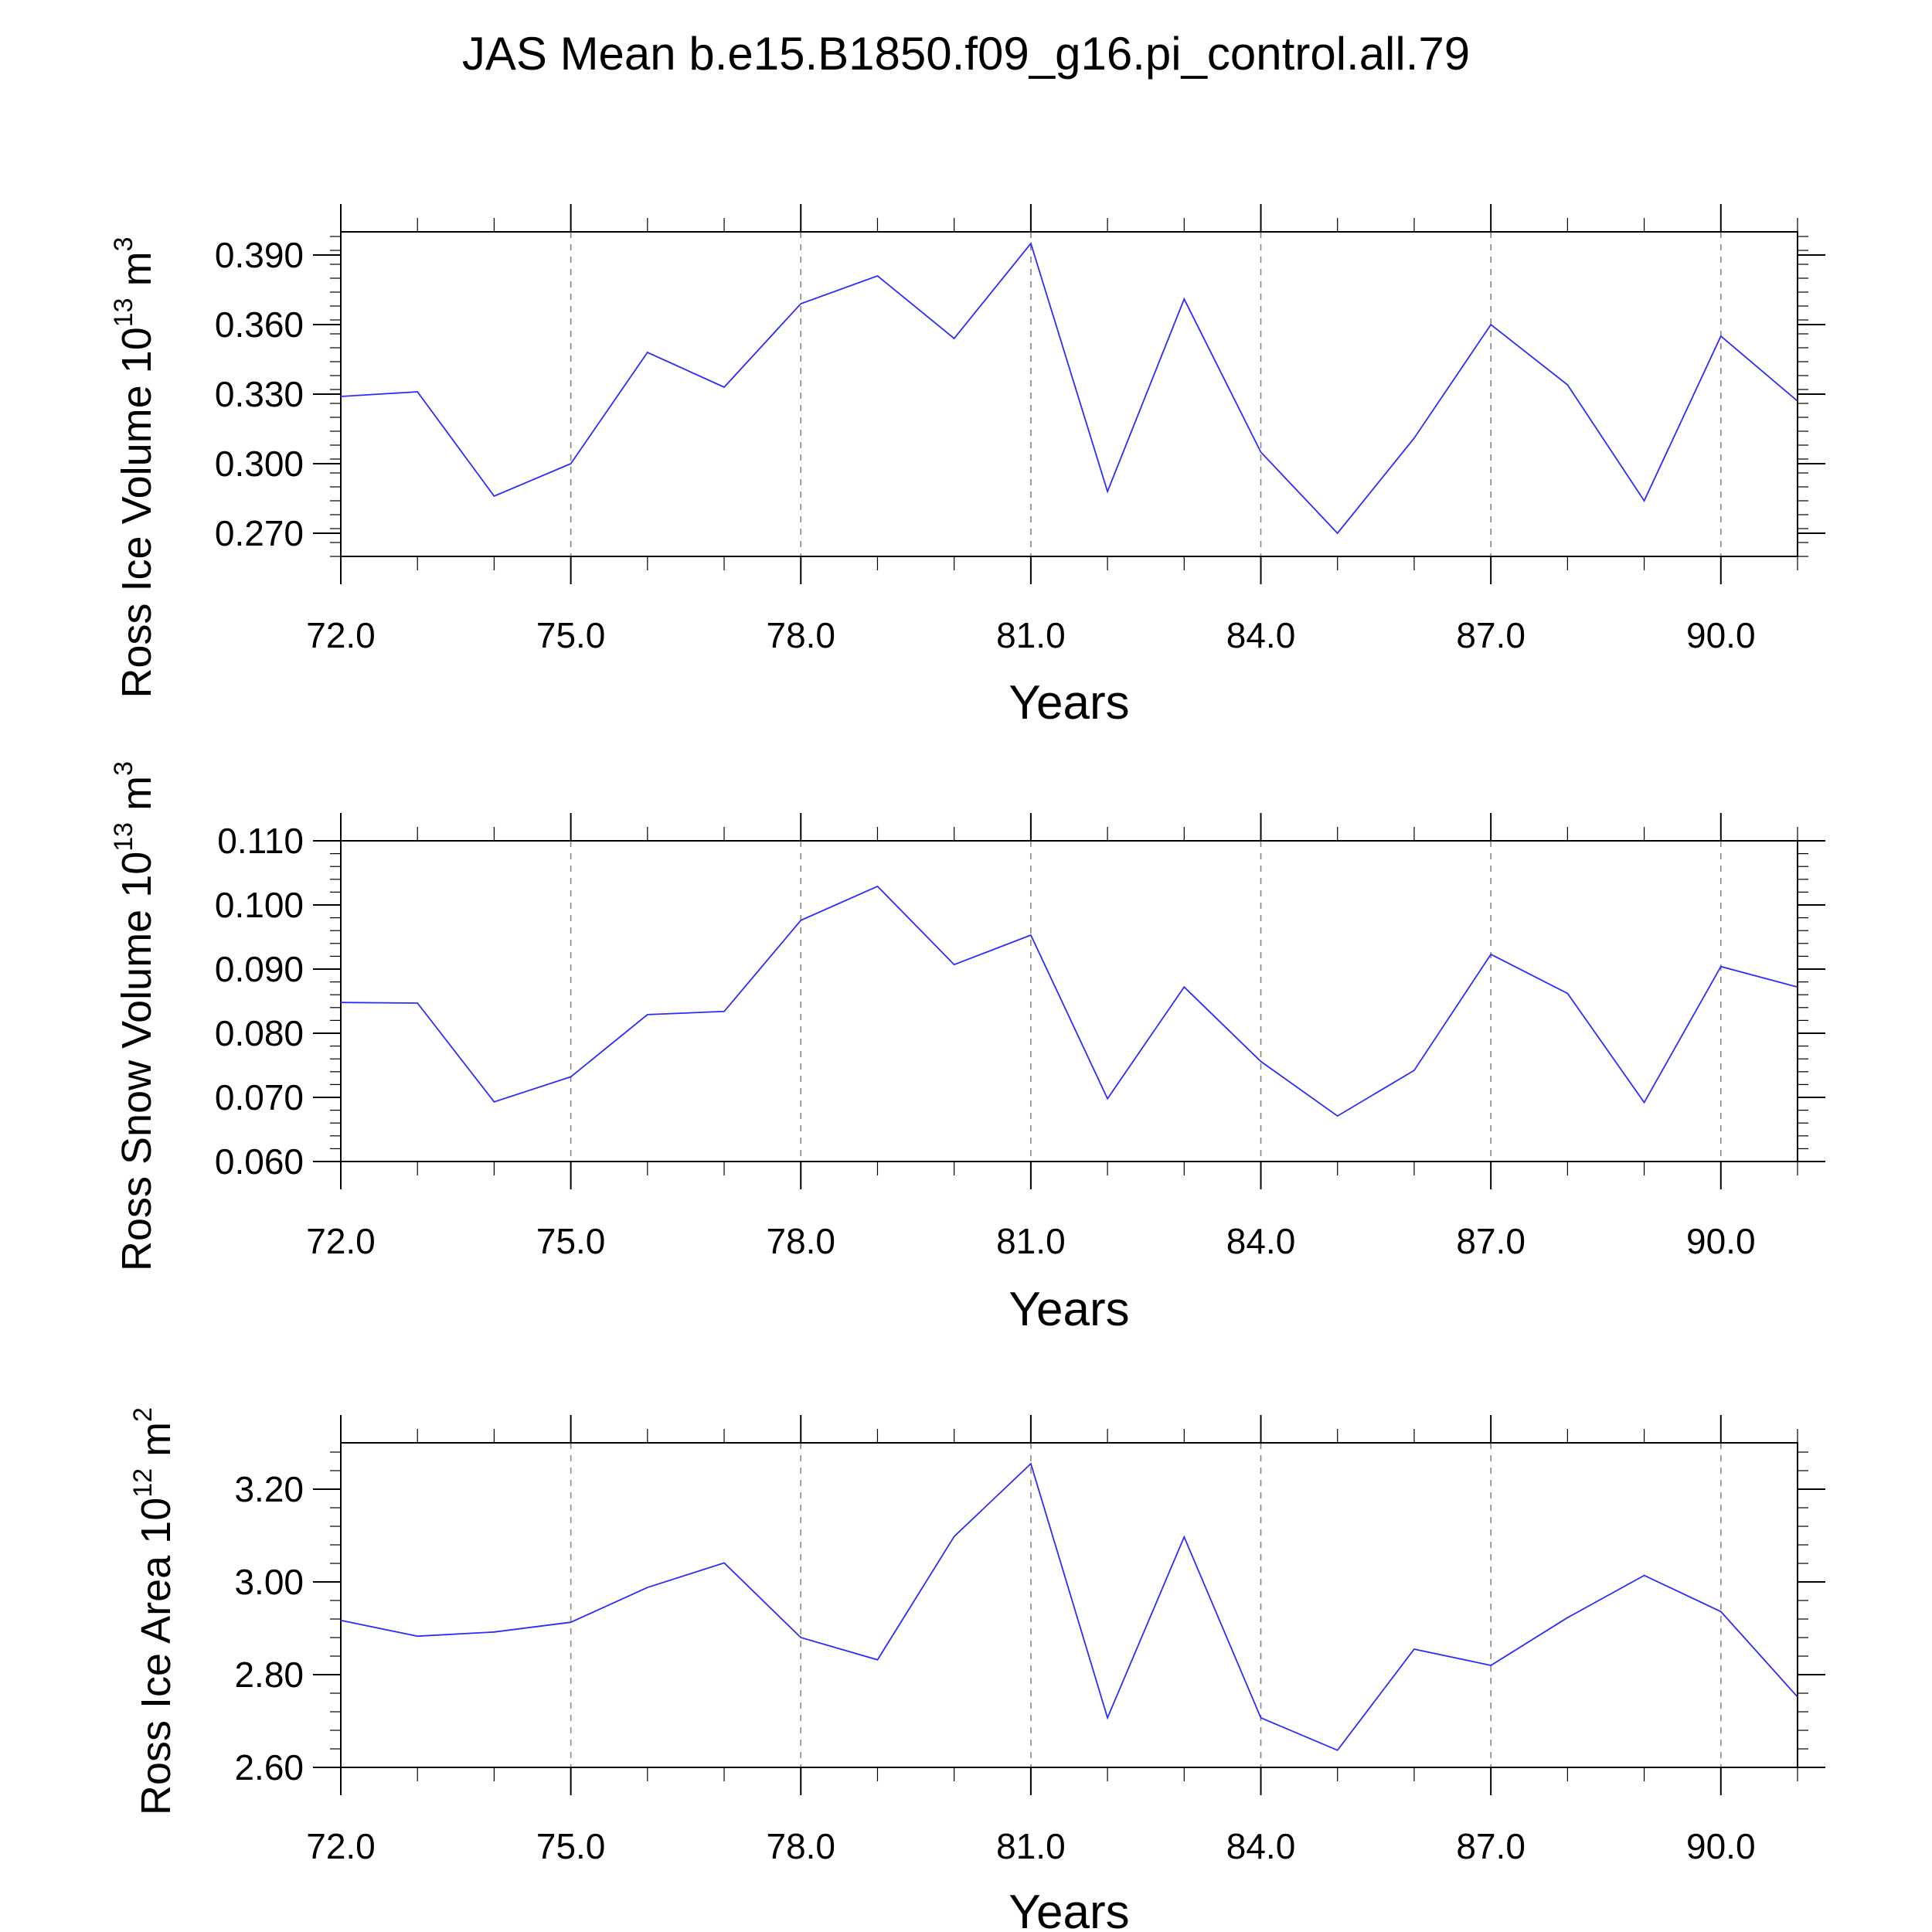  What do you see at coordinates (259, 533) in the screenshot?
I see `y-tick-label: 0.270` at bounding box center [259, 533].